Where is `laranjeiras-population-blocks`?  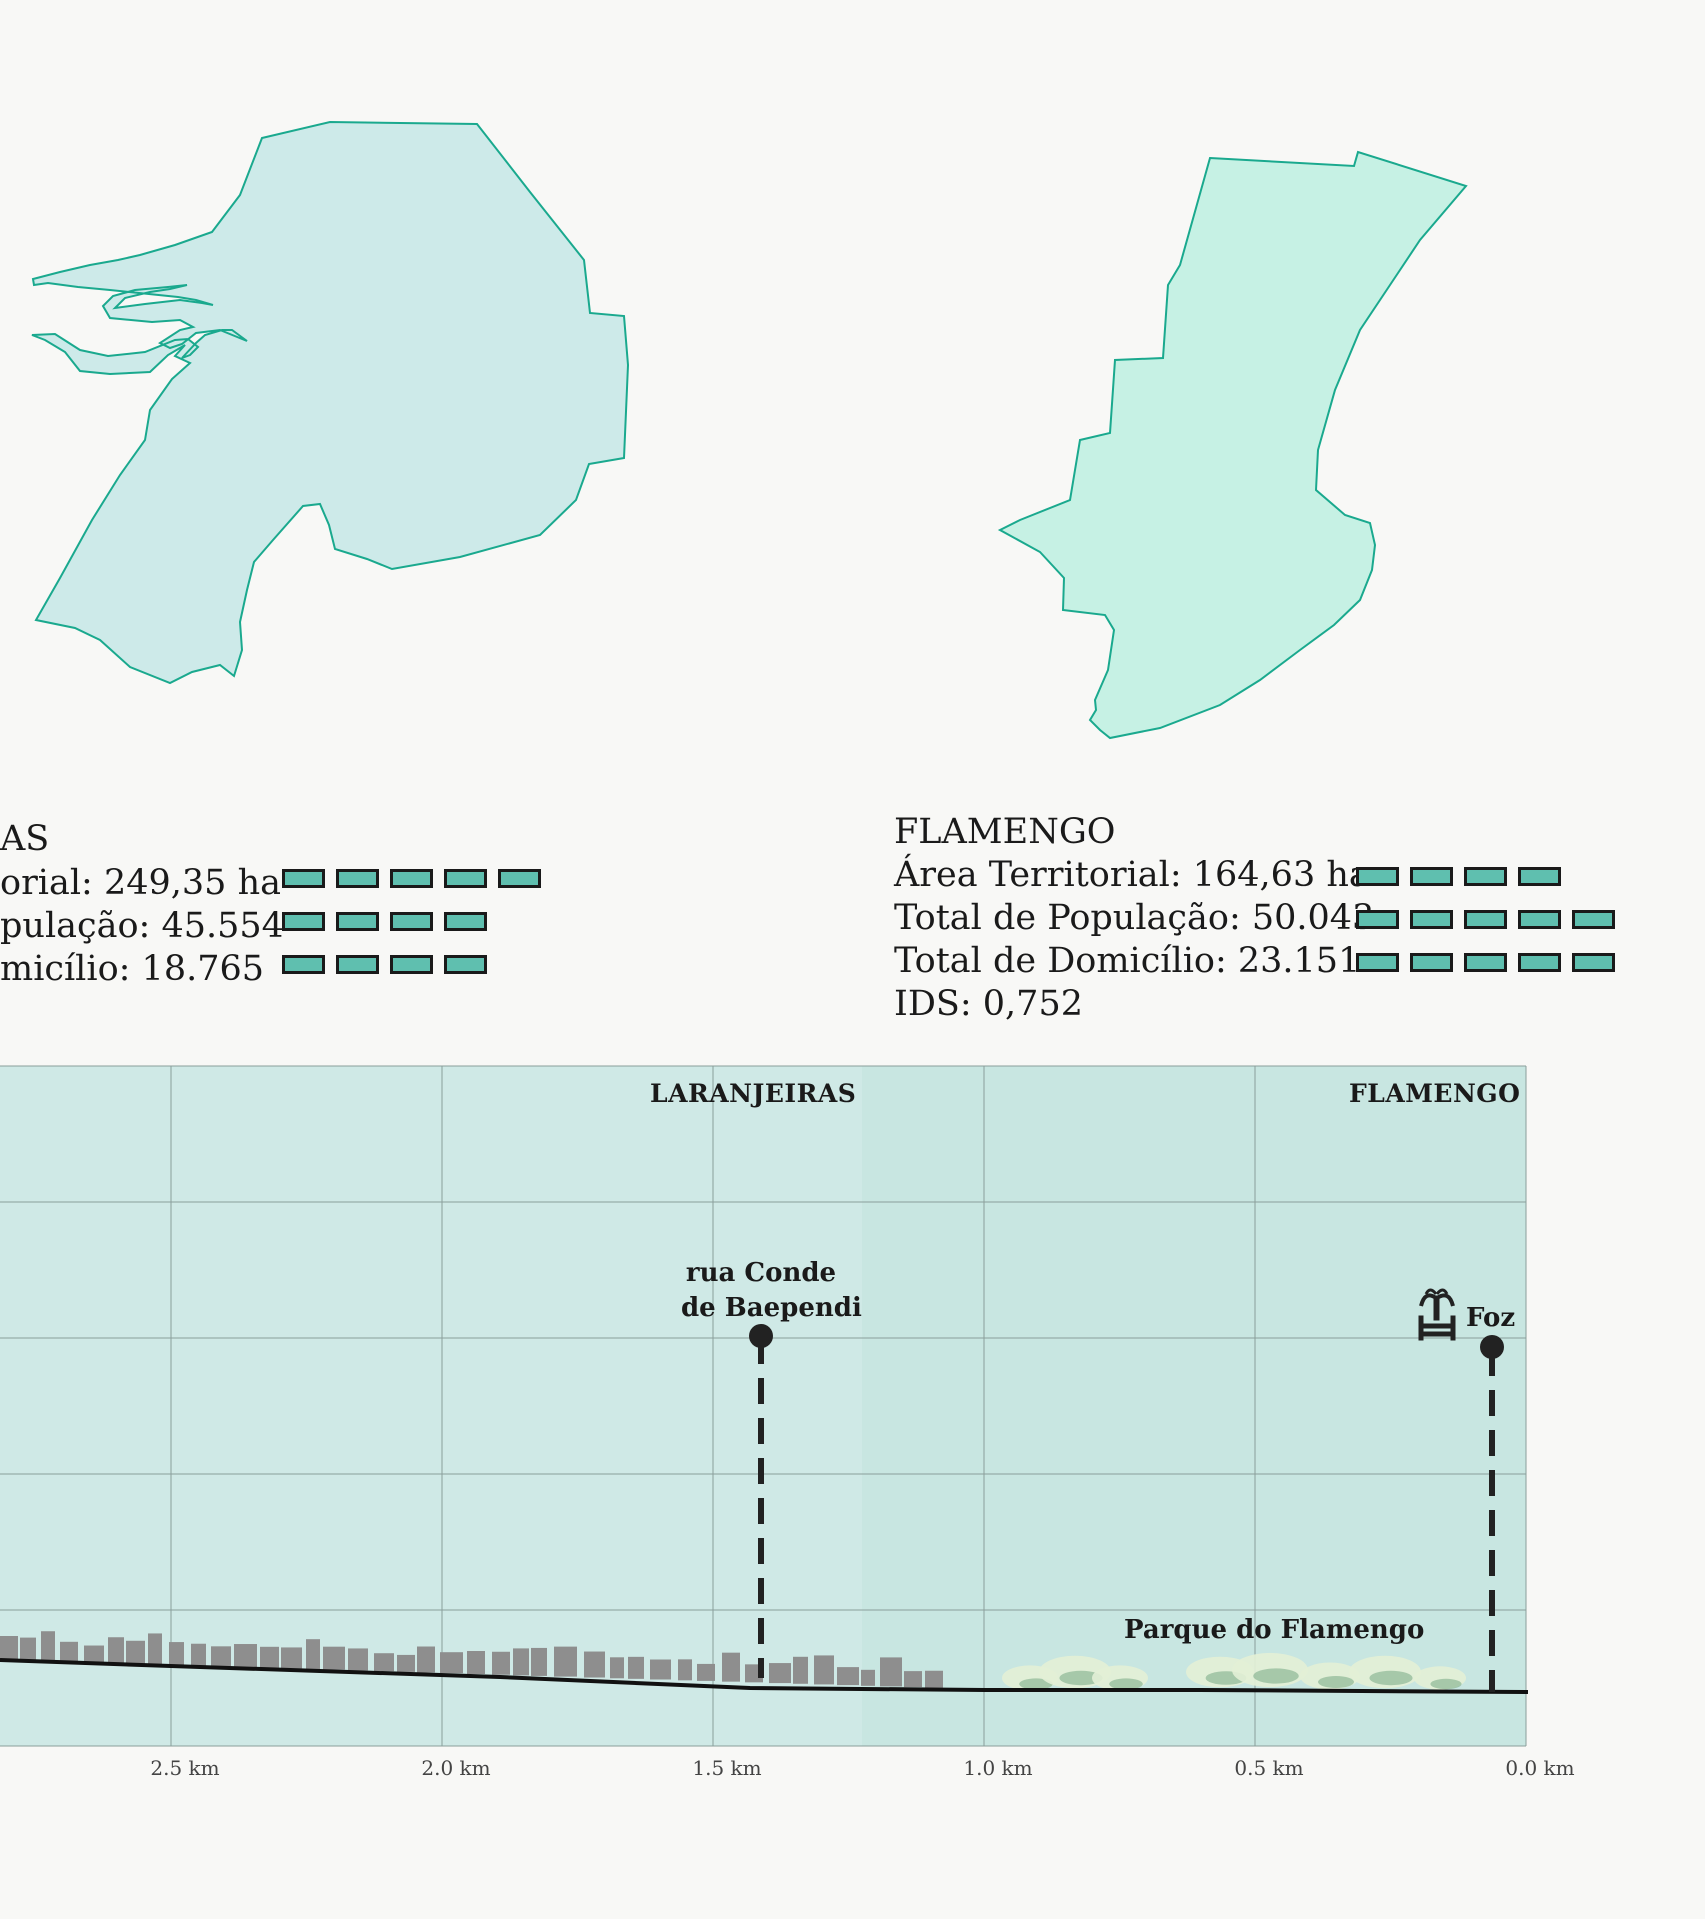 laranjeiras-population-blocks is located at coordinates (384, 921).